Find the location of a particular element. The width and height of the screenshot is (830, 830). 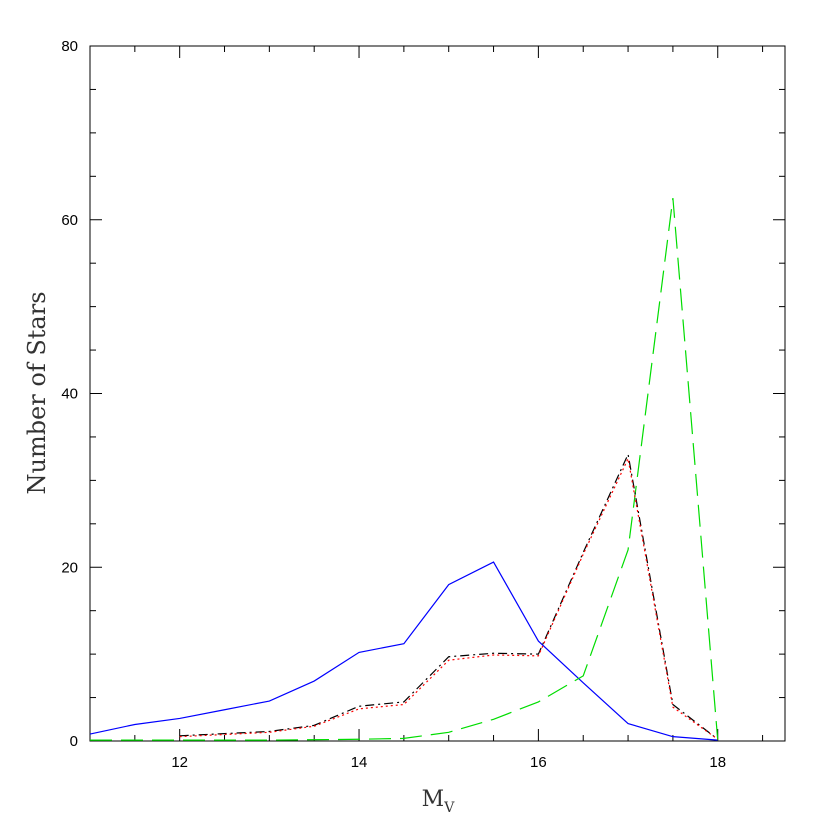

x-axis-label: MV is located at coordinates (439, 801).